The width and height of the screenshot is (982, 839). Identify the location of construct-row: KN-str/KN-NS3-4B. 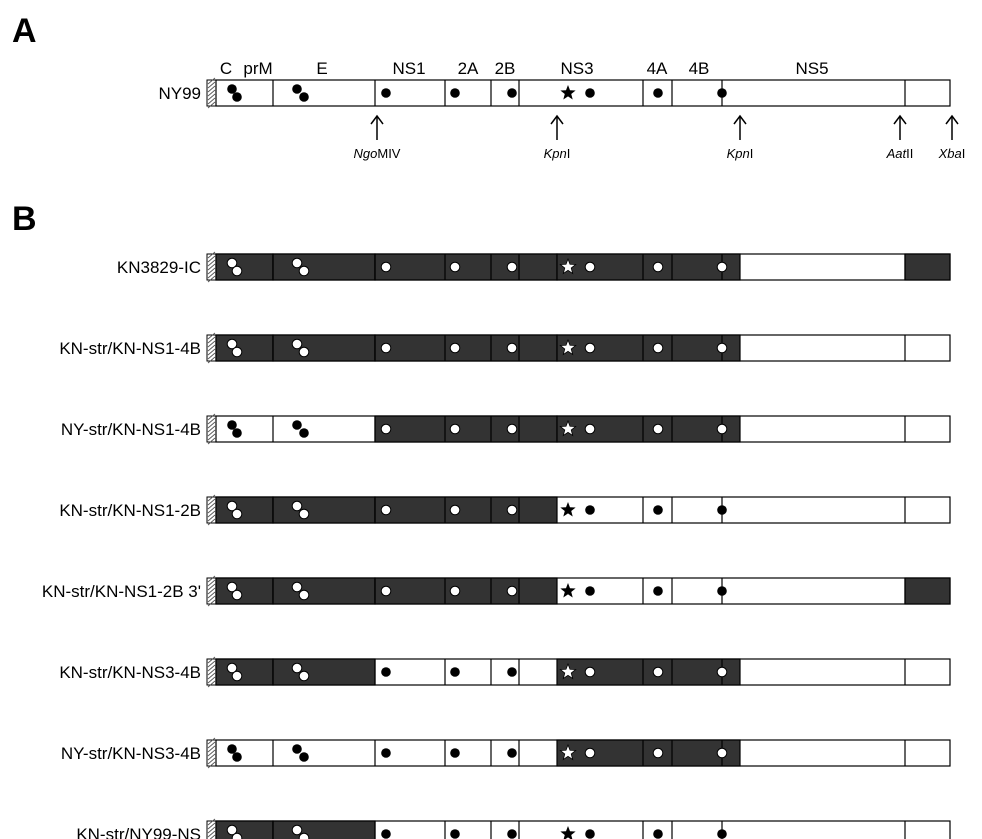
(505, 672).